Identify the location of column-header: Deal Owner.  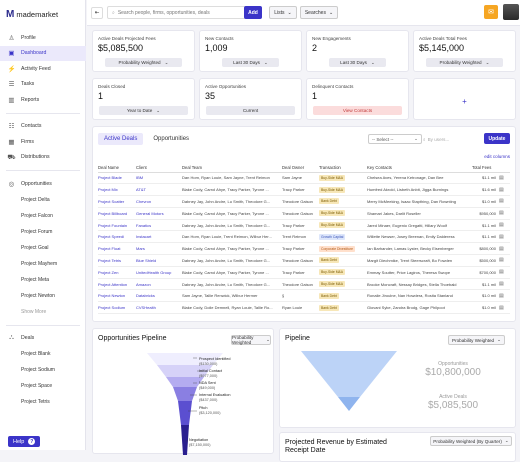
(300, 168).